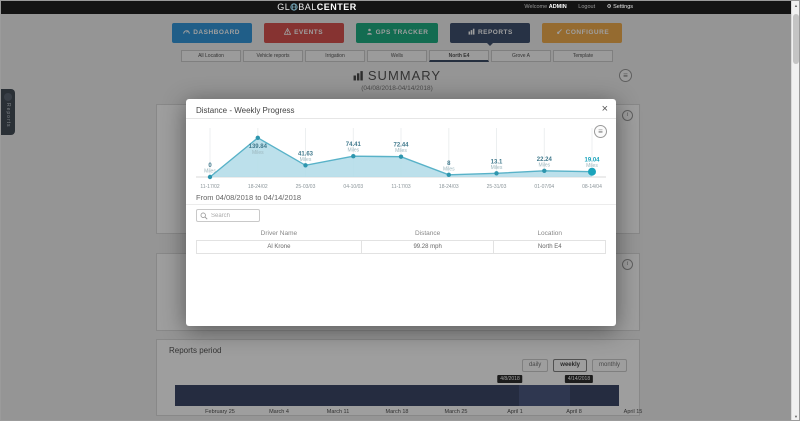 Image resolution: width=800 pixels, height=421 pixels. What do you see at coordinates (211, 33) in the screenshot?
I see `nav-button-dashboard: DASHBOARD` at bounding box center [211, 33].